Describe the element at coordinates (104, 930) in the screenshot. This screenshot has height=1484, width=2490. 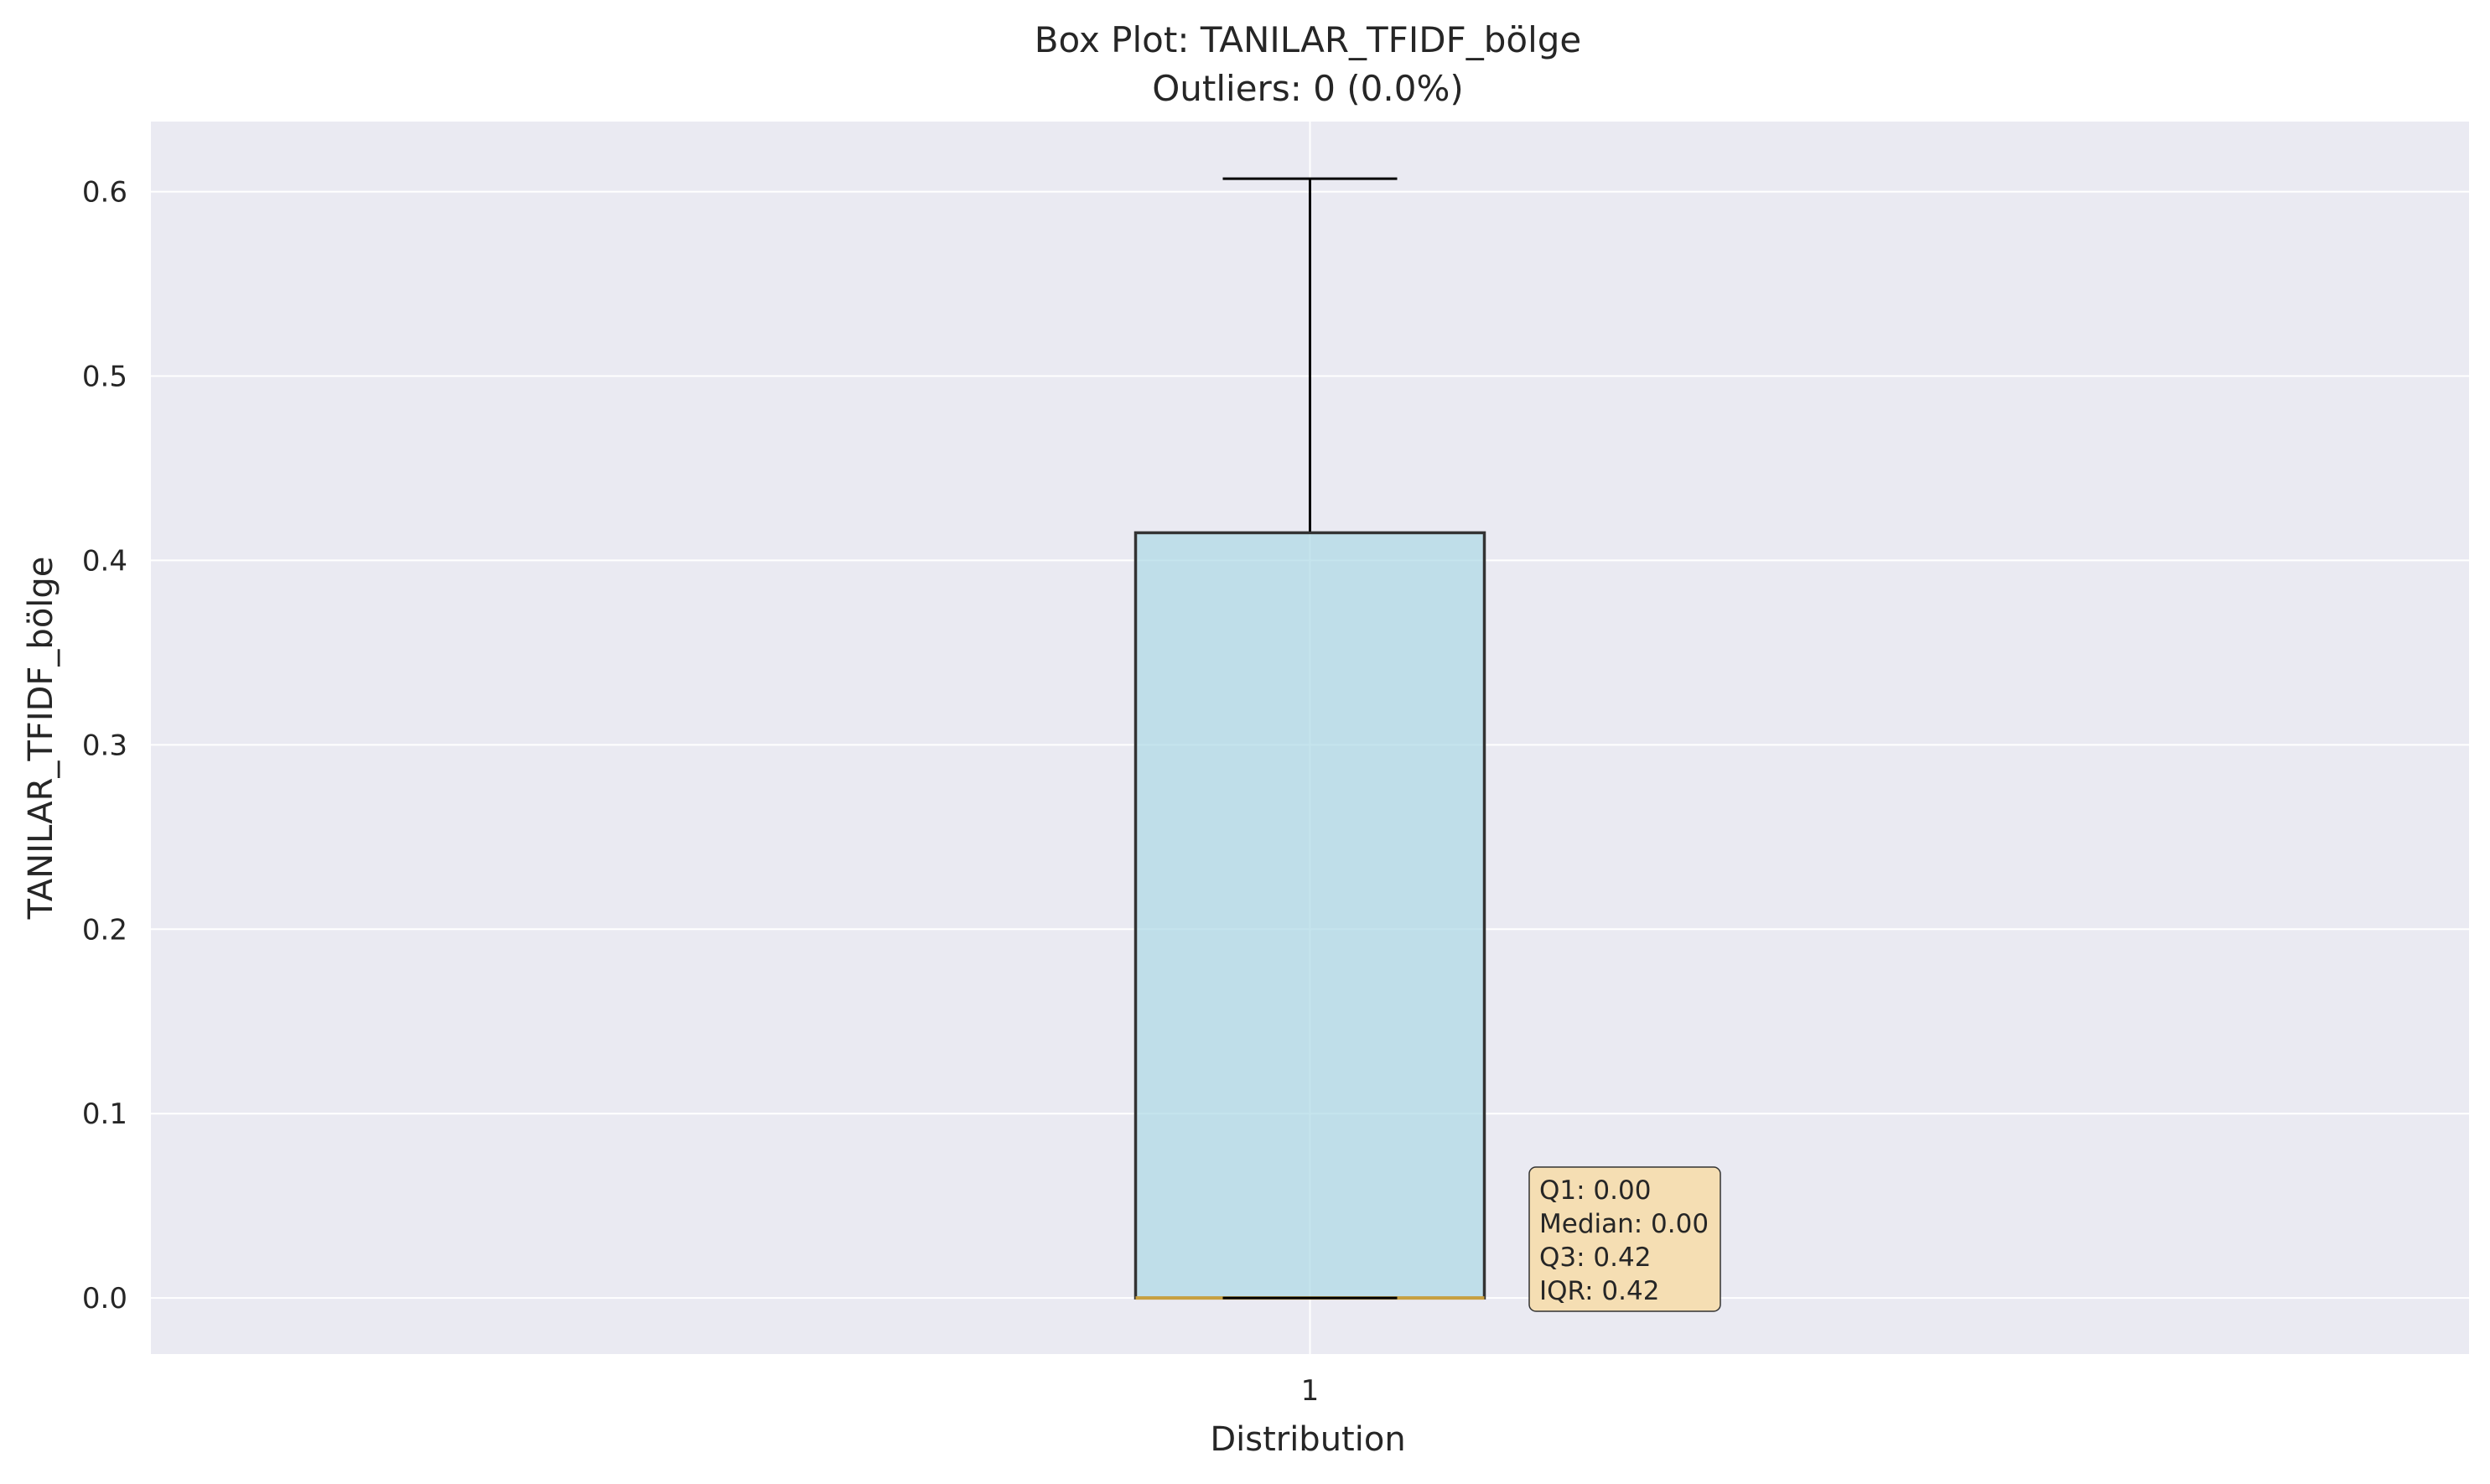
I see `y-tick-label: 0.2` at that location.